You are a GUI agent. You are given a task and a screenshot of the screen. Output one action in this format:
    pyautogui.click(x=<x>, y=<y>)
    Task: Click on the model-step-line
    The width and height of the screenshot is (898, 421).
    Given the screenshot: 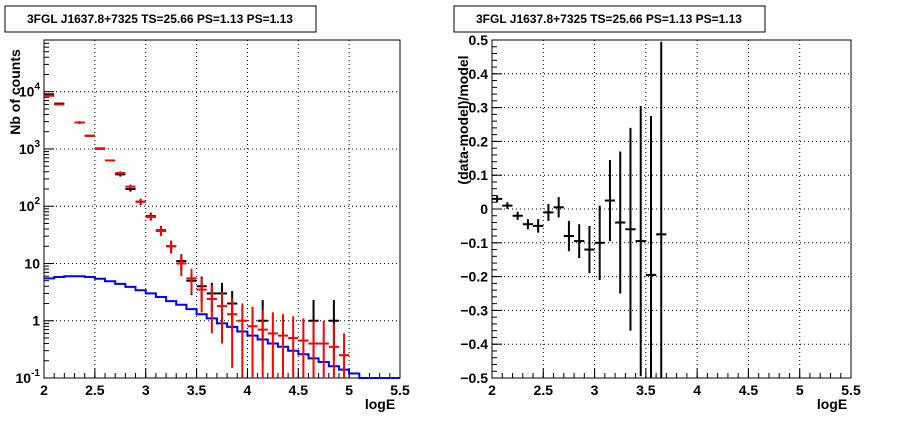 What is the action you would take?
    pyautogui.click(x=222, y=327)
    